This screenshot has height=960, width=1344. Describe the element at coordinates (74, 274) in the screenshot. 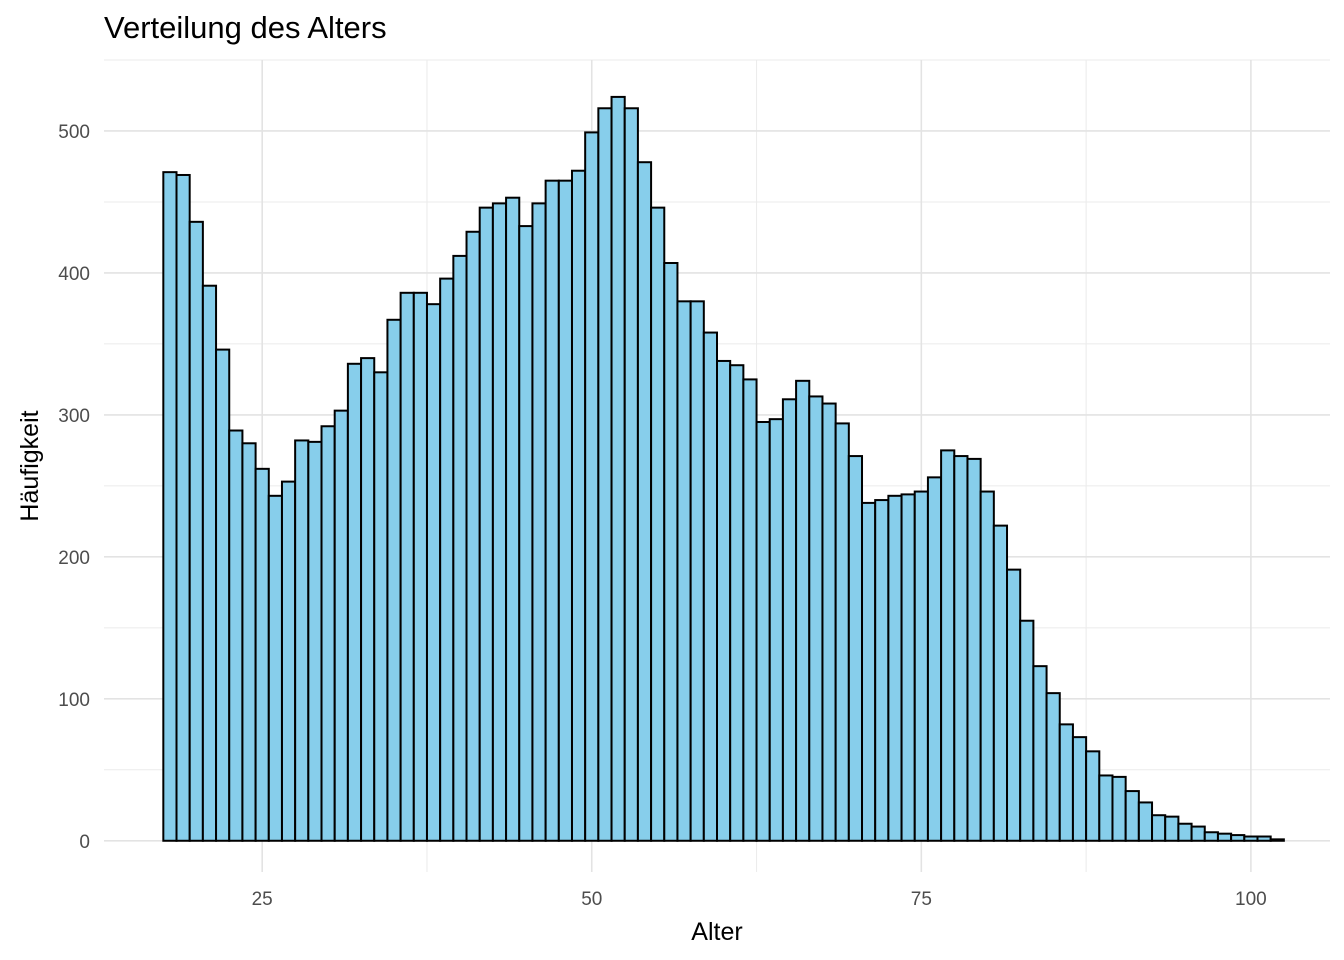

I see `y-tick-label: 400` at that location.